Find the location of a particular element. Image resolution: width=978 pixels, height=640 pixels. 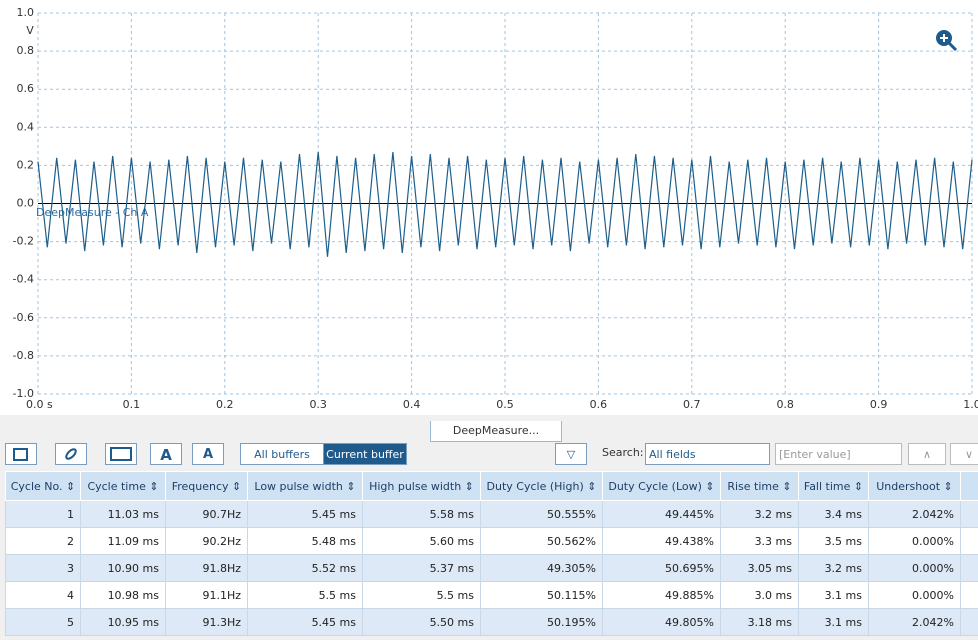

current-buffer: Current buffer is located at coordinates (365, 454).